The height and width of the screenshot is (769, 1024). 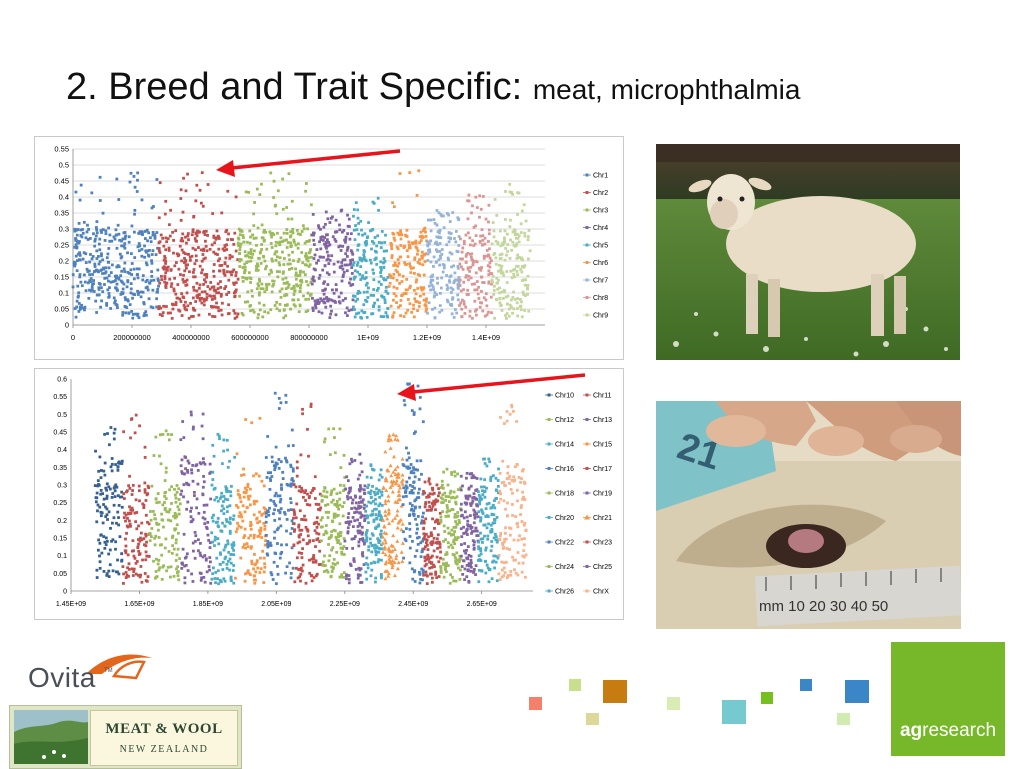 I want to click on sheep-photo, so click(x=808, y=252).